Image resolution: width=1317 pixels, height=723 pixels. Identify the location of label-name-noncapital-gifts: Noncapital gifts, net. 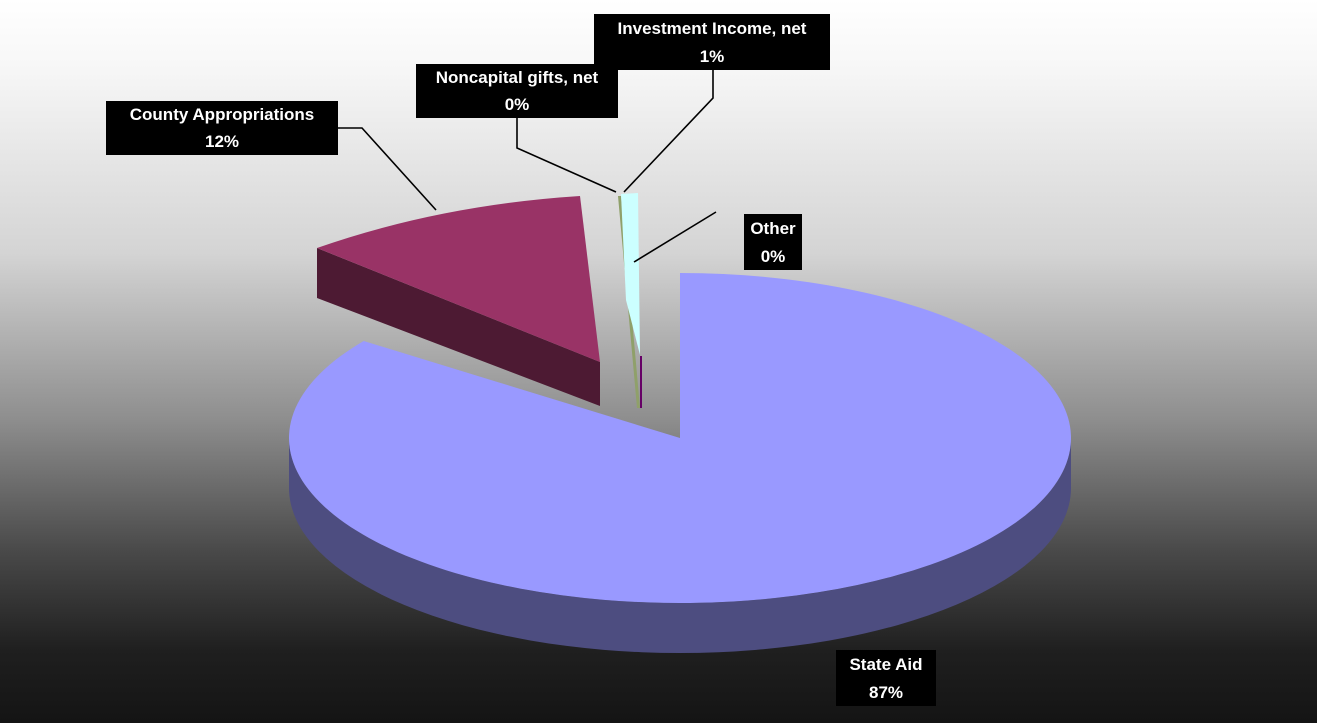
(517, 77).